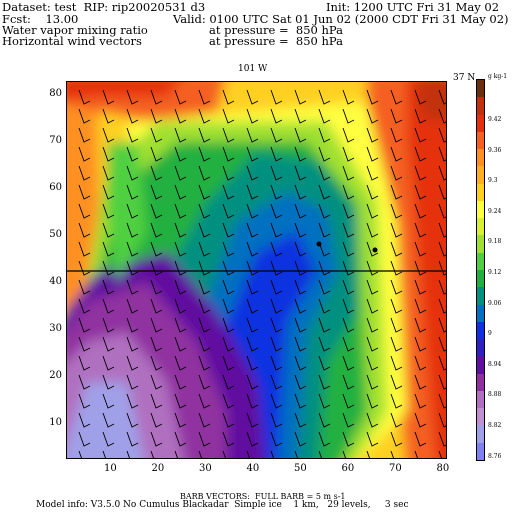  Describe the element at coordinates (253, 69) in the screenshot. I see `longitude-label: 101 W` at that location.